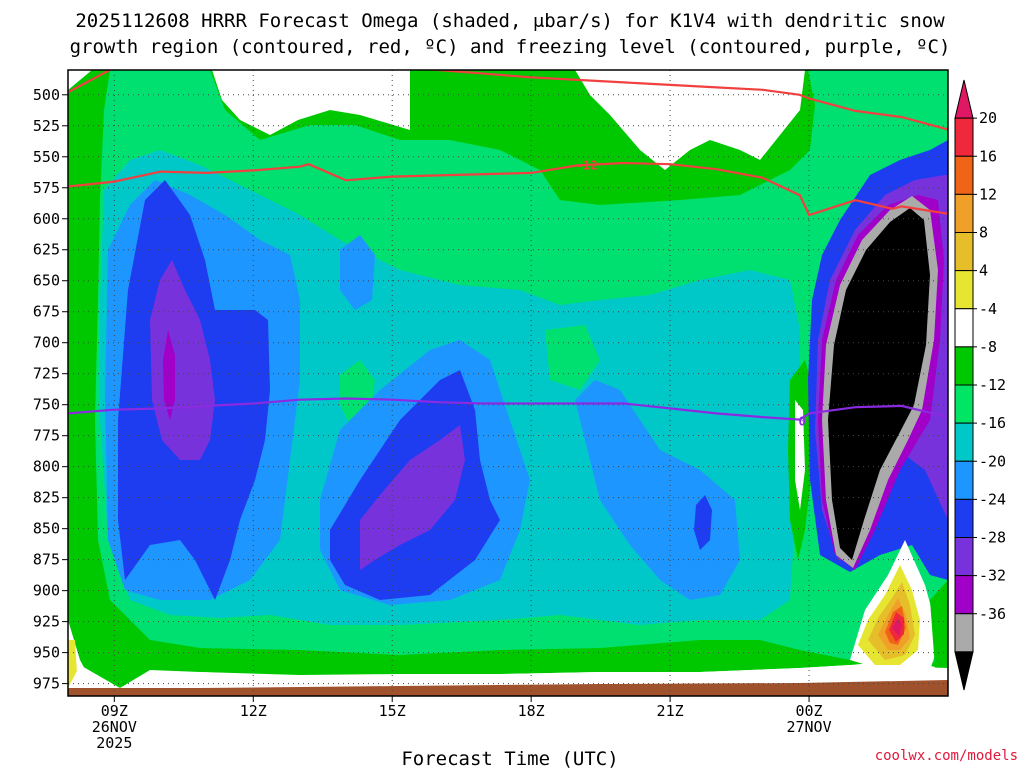 The image size is (1024, 768). What do you see at coordinates (46, 560) in the screenshot?
I see `y-tick-label: 875` at bounding box center [46, 560].